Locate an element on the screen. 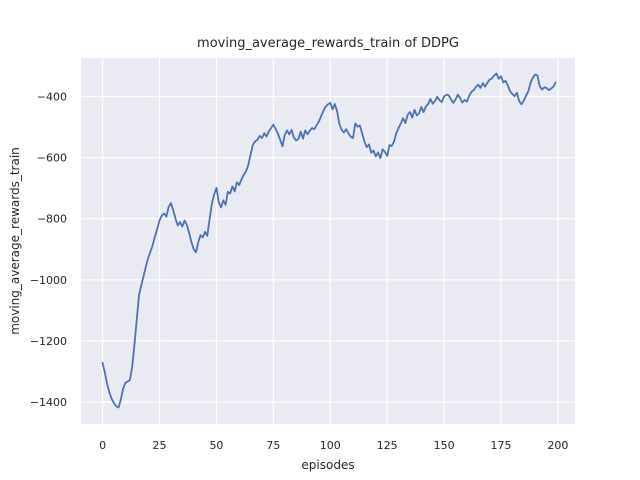 The image size is (640, 480). x-axis-label: episodes is located at coordinates (328, 465).